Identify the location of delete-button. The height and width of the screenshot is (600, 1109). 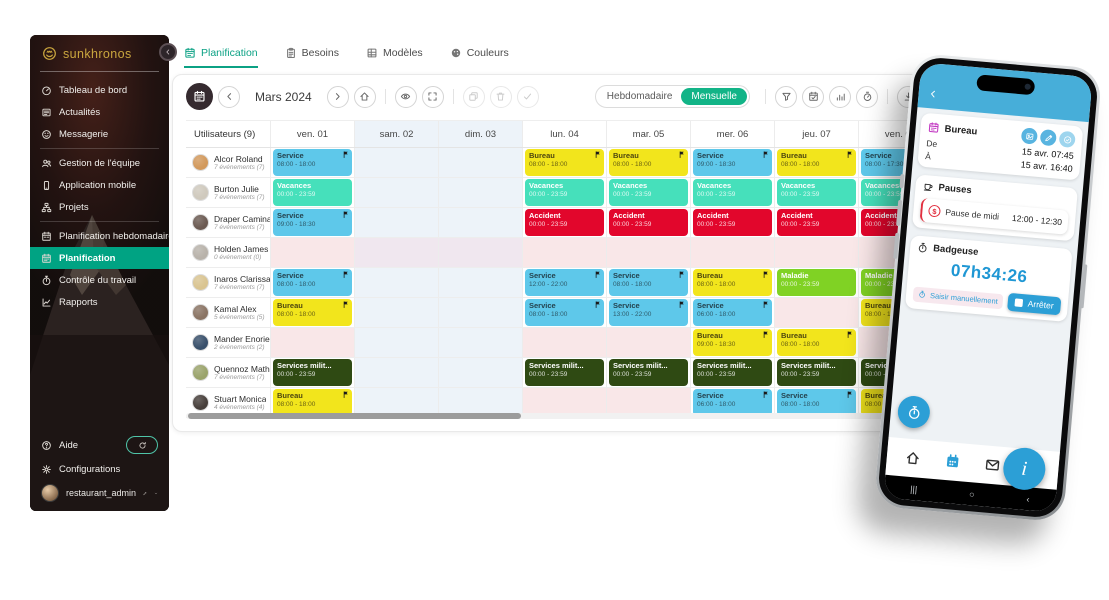
(500, 96).